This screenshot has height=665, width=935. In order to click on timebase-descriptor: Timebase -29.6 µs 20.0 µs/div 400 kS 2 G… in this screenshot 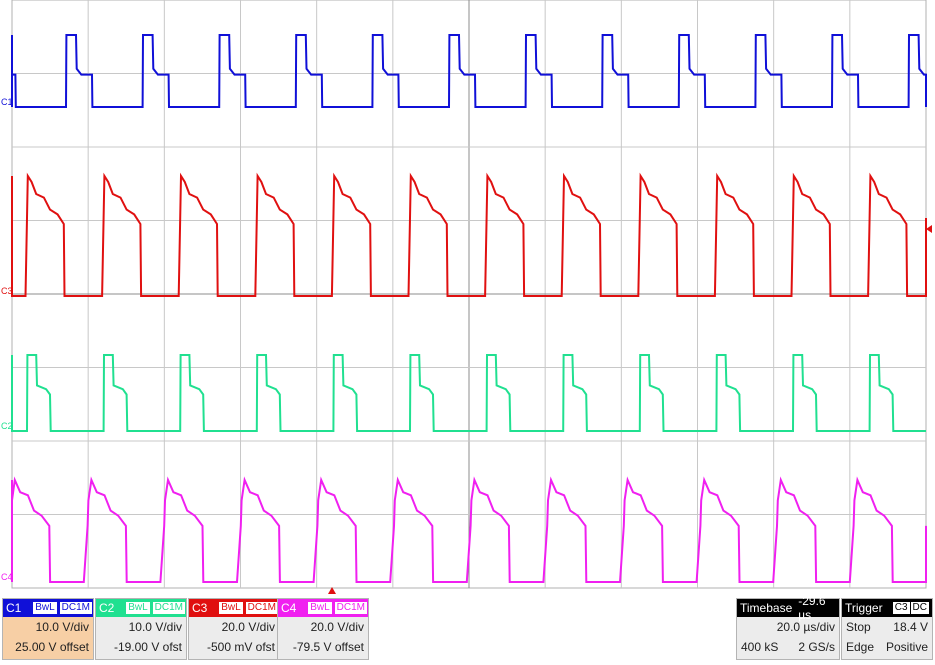, I will do `click(788, 627)`.